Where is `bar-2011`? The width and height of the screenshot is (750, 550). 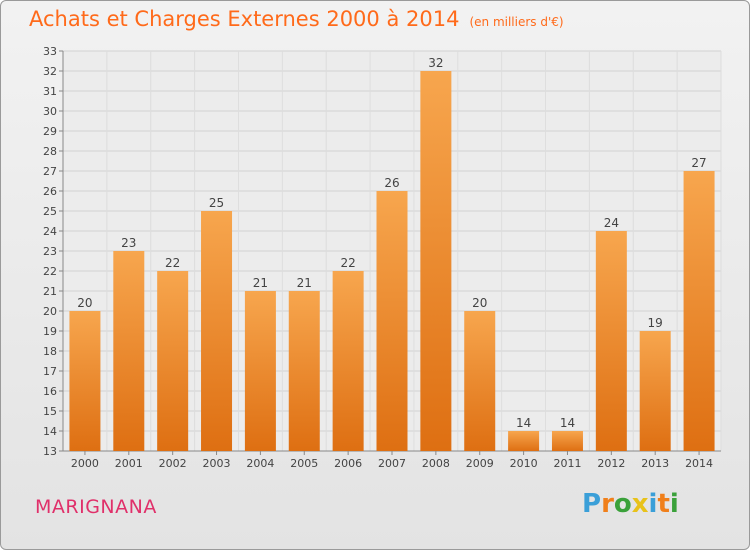
bar-2011 is located at coordinates (567, 441).